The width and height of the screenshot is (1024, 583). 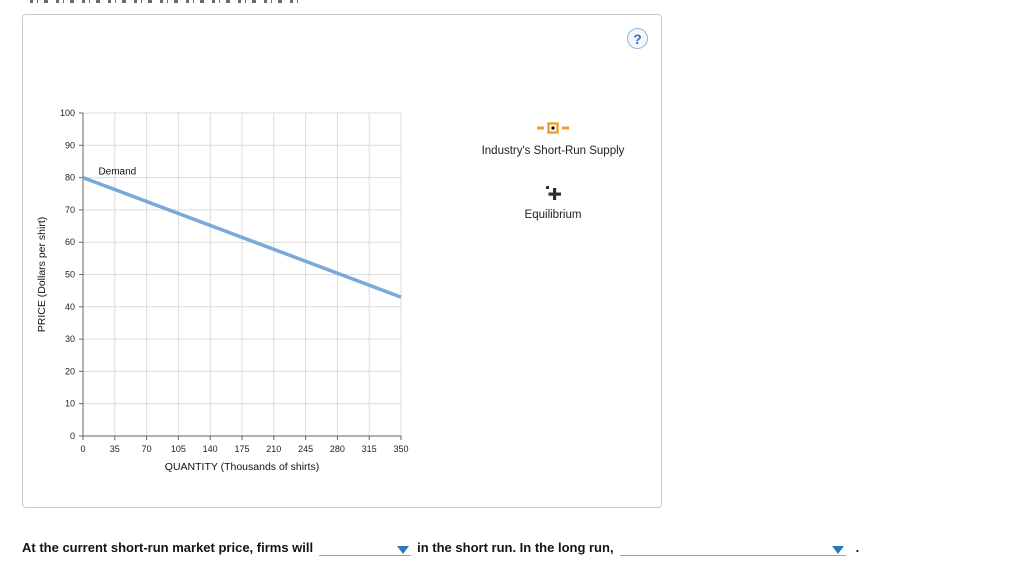 What do you see at coordinates (337, 449) in the screenshot?
I see `svg-text: 280` at bounding box center [337, 449].